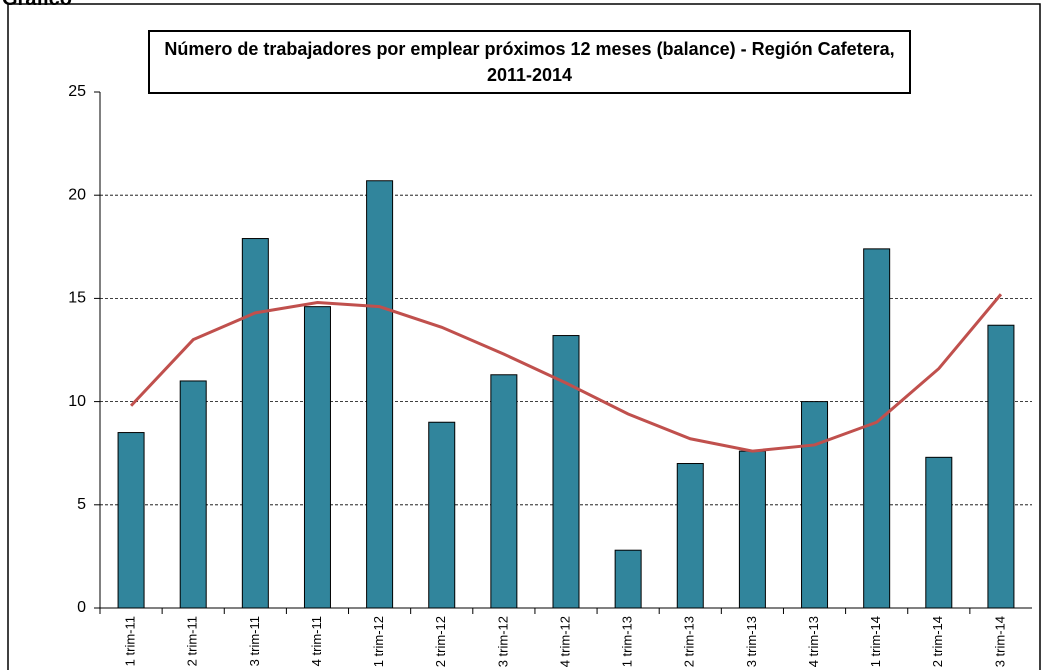 The height and width of the screenshot is (670, 1049). I want to click on x-tick-label: 4 trim-12, so click(564, 641).